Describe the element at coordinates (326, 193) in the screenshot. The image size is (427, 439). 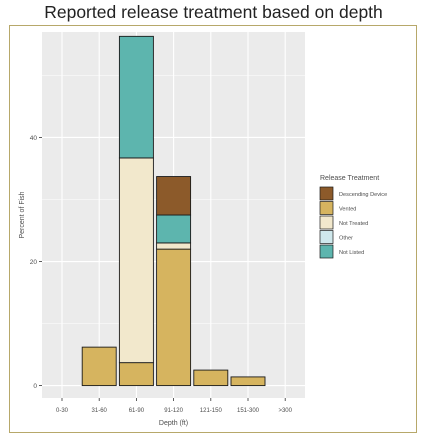
I see `legend-swatch-descending-device` at that location.